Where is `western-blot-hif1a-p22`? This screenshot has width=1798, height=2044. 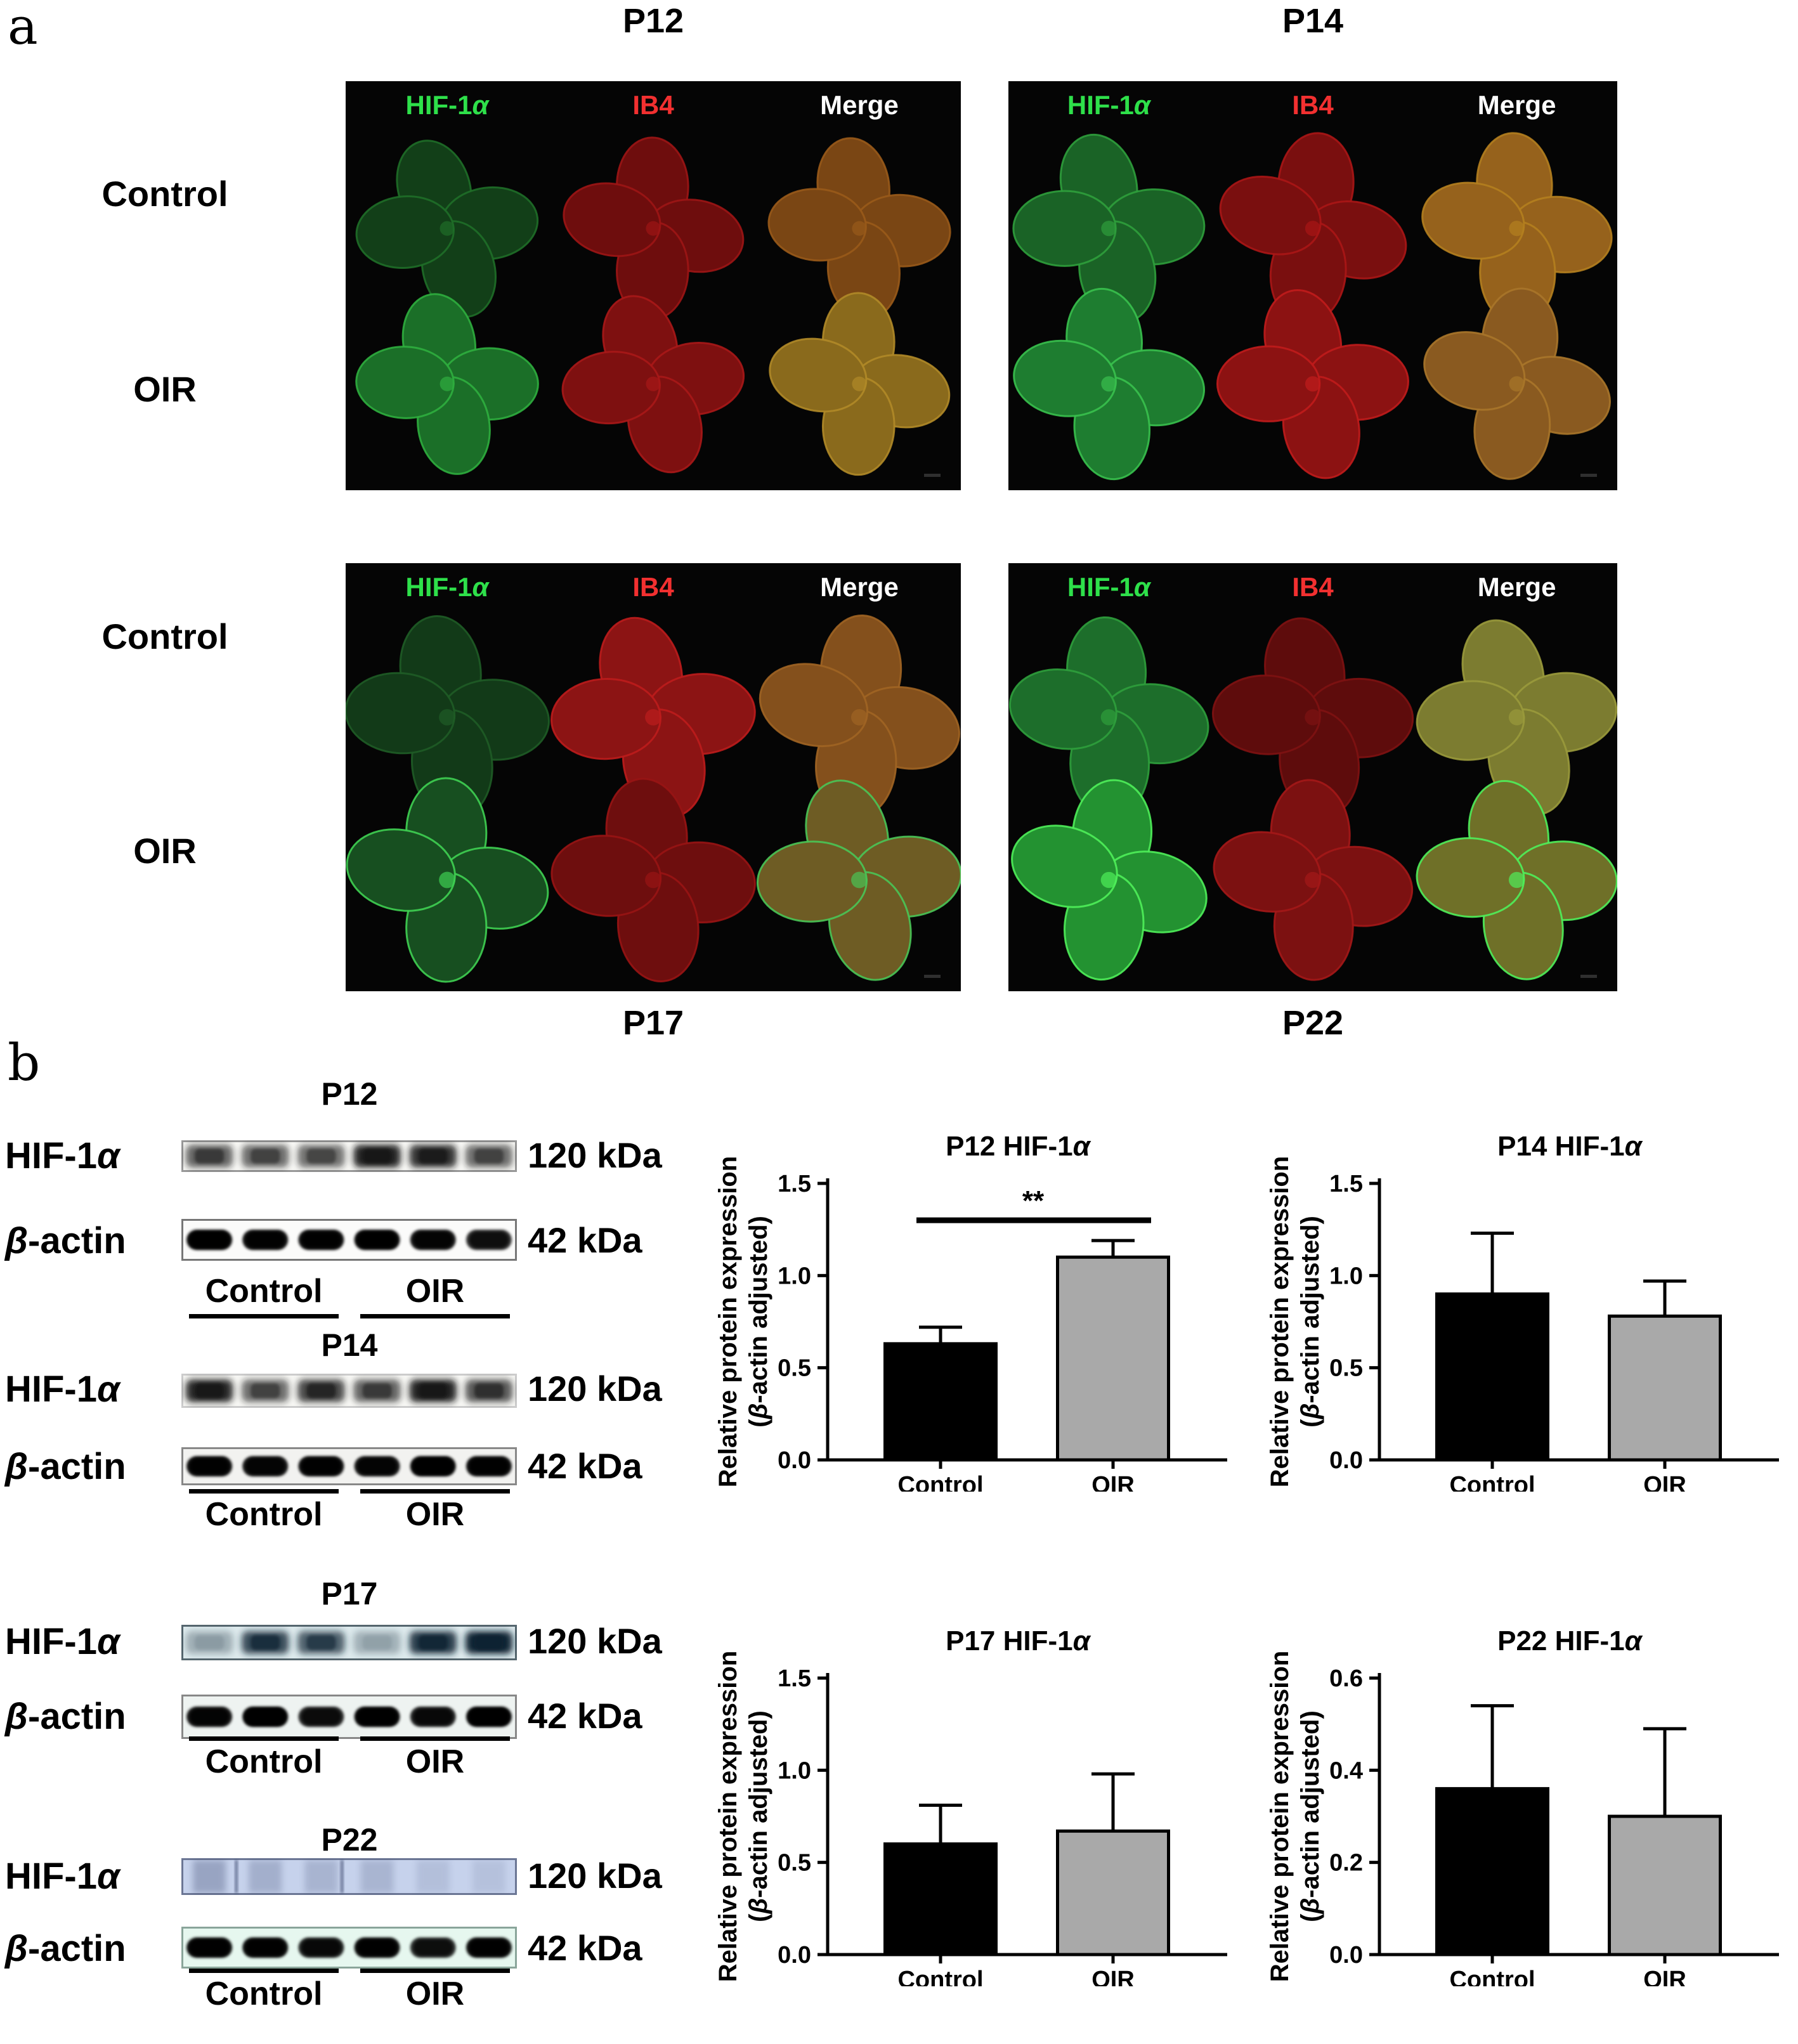 western-blot-hif1a-p22 is located at coordinates (349, 1876).